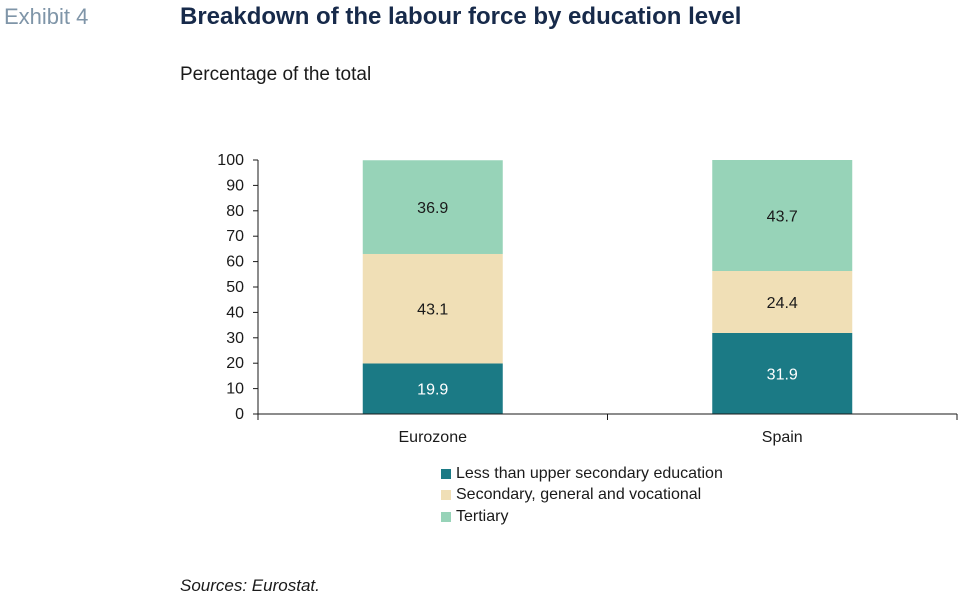  What do you see at coordinates (433, 437) in the screenshot?
I see `x-tick-label: Eurozone` at bounding box center [433, 437].